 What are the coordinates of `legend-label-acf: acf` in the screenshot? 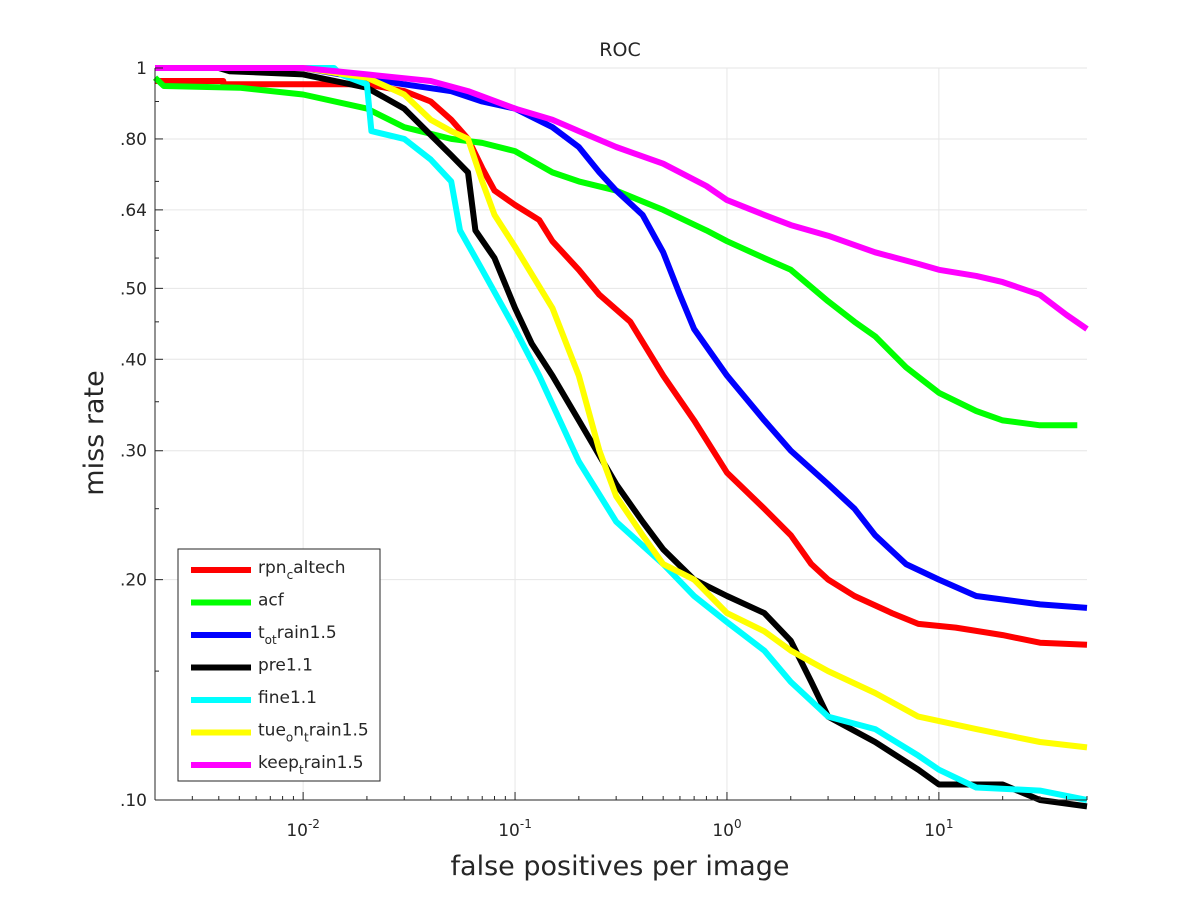 It's located at (271, 601).